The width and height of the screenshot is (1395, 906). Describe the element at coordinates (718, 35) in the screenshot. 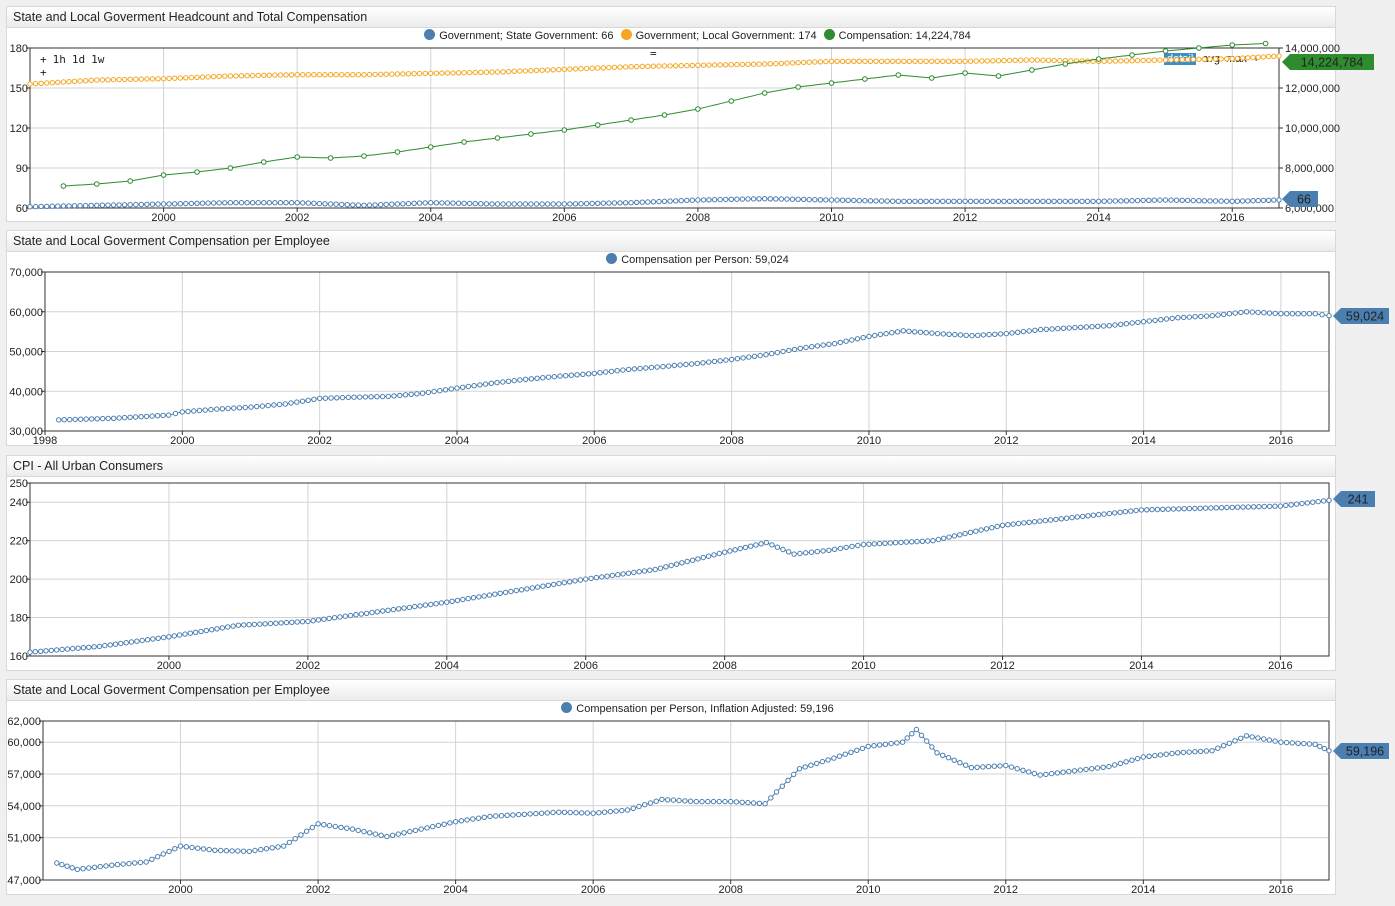

I see `legend-item: Government; Local Government: 174` at that location.